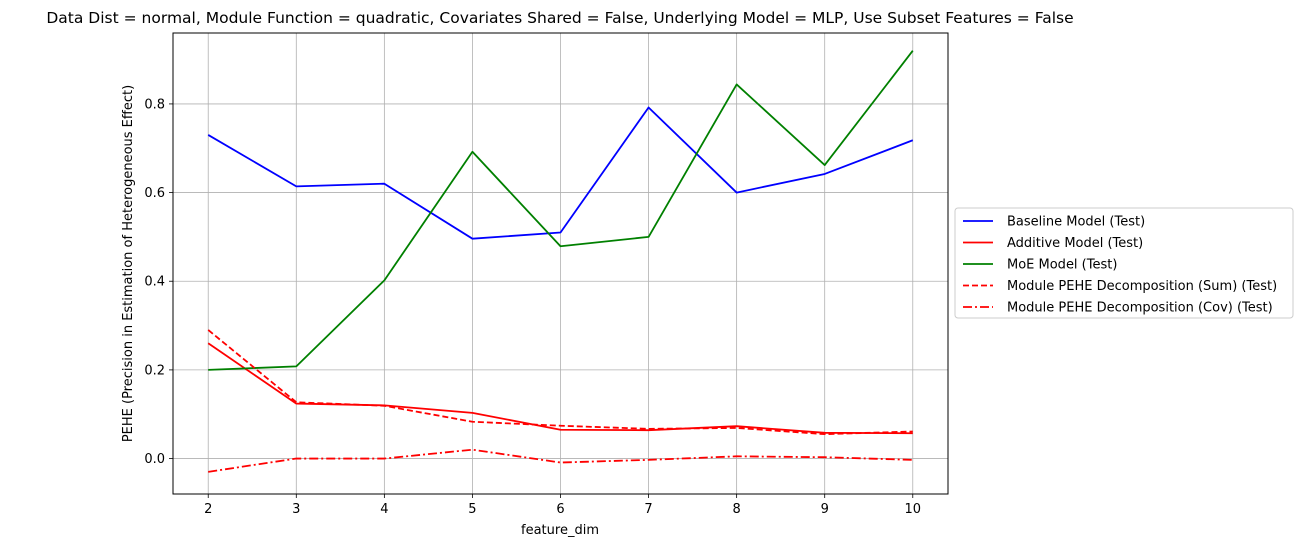 The width and height of the screenshot is (1302, 547). What do you see at coordinates (154, 193) in the screenshot?
I see `y-tick-label: 0.6` at bounding box center [154, 193].